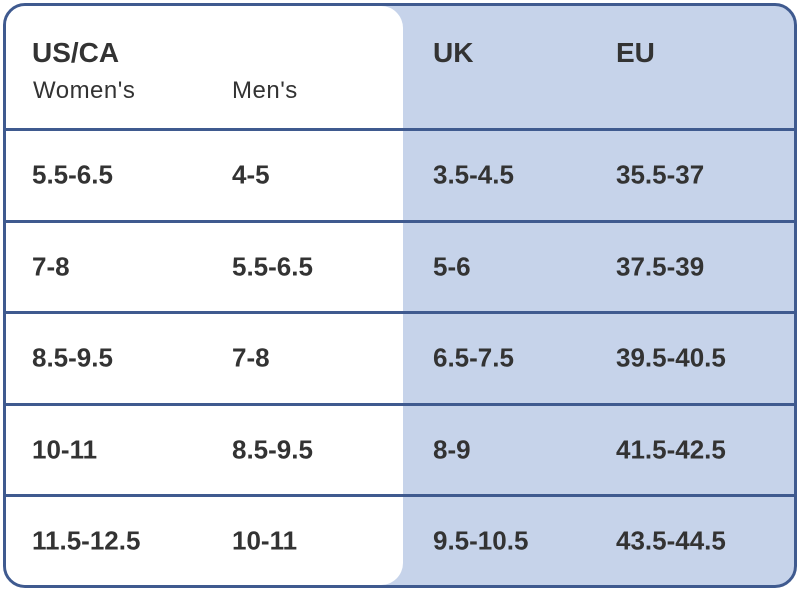 Image resolution: width=800 pixels, height=591 pixels. Describe the element at coordinates (660, 174) in the screenshot. I see `cell: 35.5-37` at that location.